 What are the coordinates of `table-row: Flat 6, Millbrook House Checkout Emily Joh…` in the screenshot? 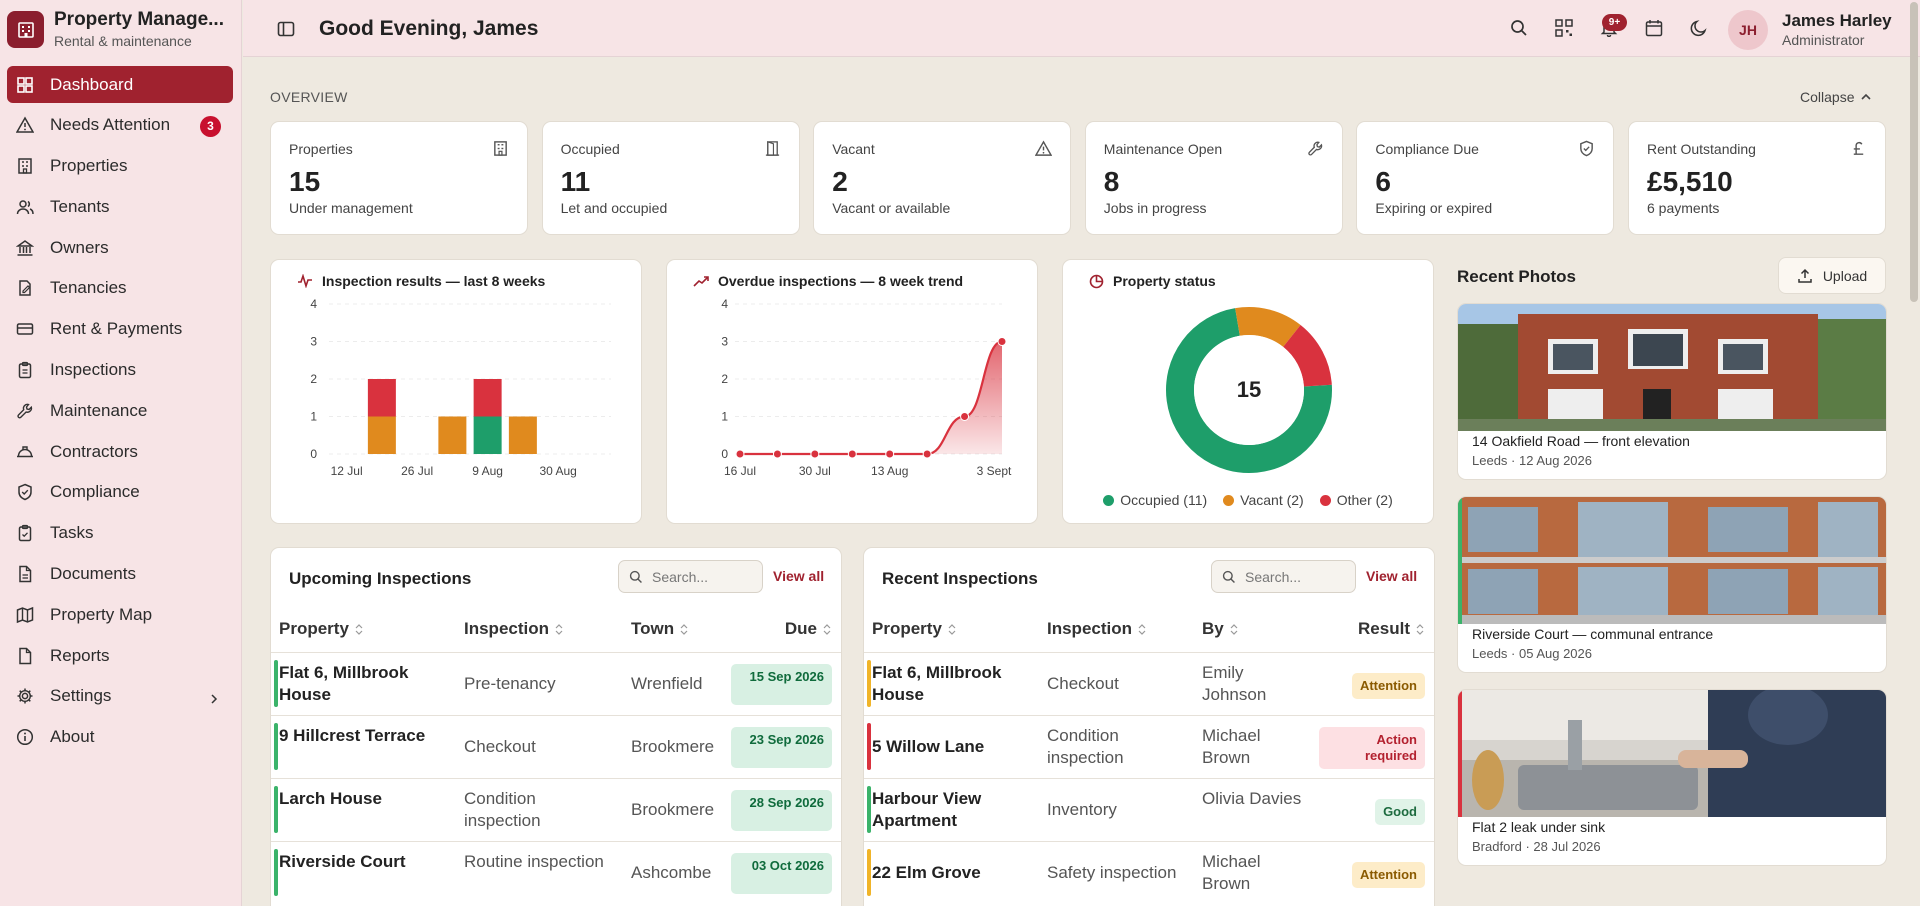 It's located at (1149, 683).